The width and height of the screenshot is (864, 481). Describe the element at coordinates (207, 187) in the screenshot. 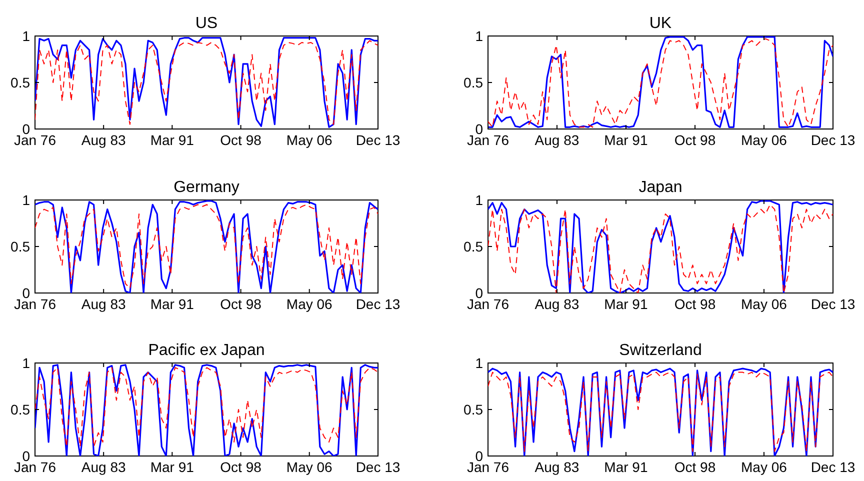

I see `chart-title: Germany` at that location.